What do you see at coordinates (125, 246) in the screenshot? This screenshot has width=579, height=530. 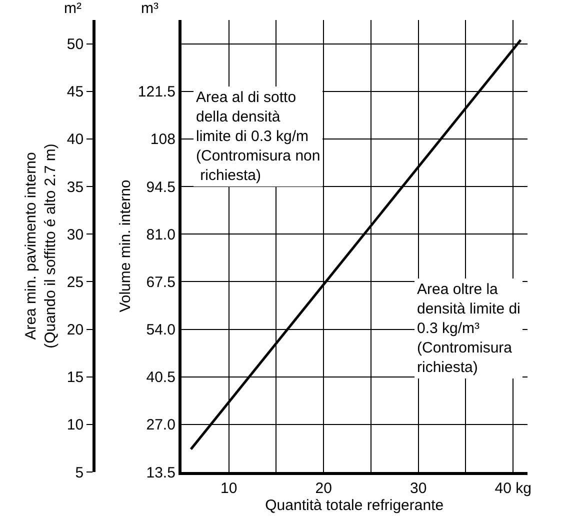 I see `y2-axis-title: Volume min. interno` at bounding box center [125, 246].